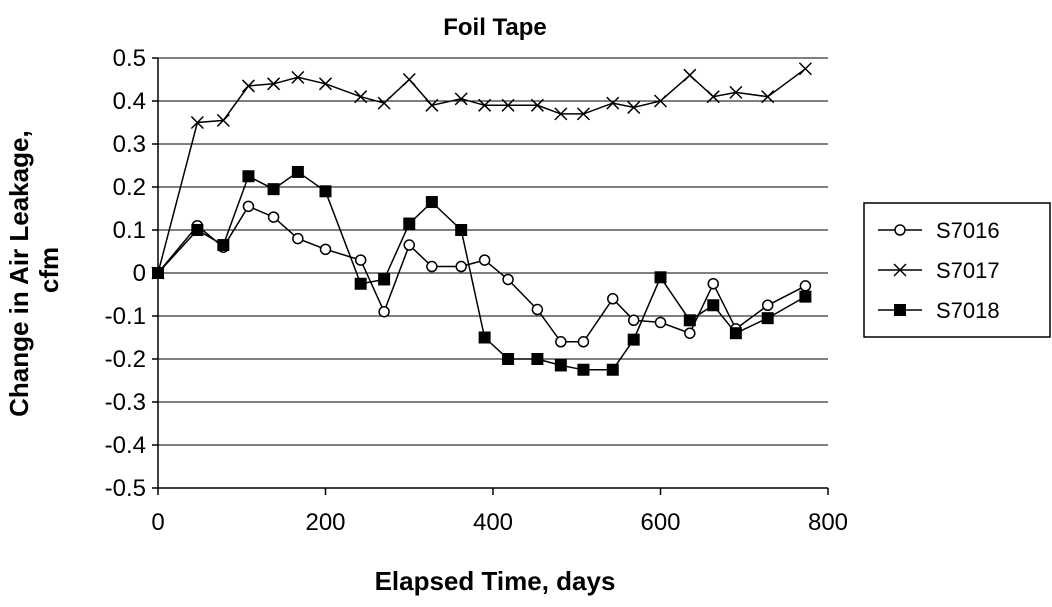 The height and width of the screenshot is (607, 1052). What do you see at coordinates (129, 230) in the screenshot?
I see `y-tick-label: 0.1` at bounding box center [129, 230].